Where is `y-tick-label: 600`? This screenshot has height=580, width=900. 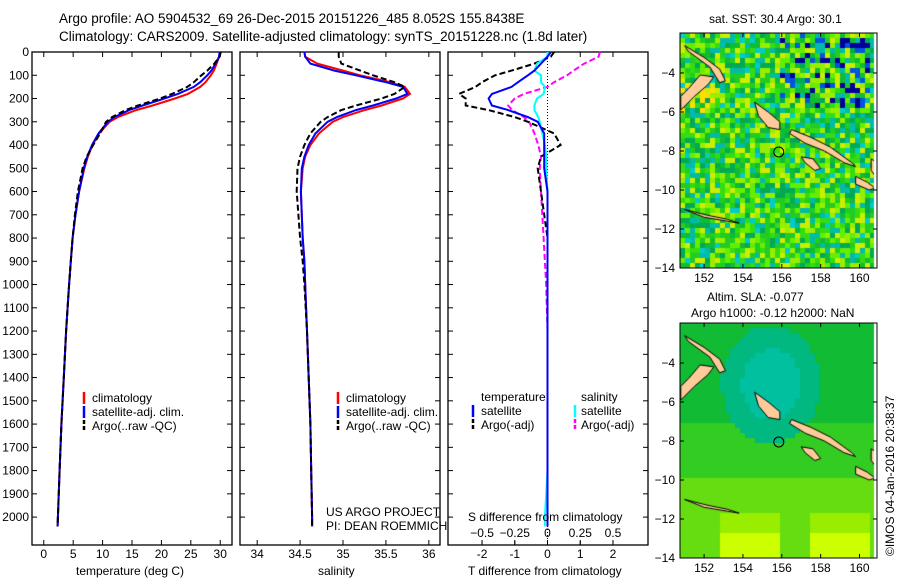 y-tick-label: 600 is located at coordinates (19, 192).